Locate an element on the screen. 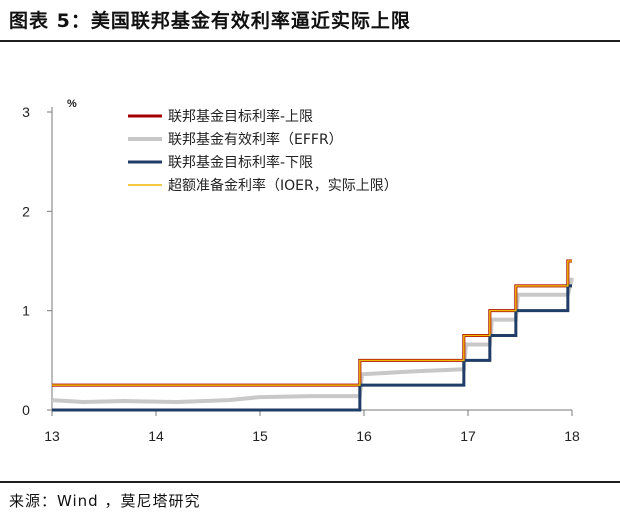 The image size is (620, 522). x-tick-label: 18 is located at coordinates (572, 436).